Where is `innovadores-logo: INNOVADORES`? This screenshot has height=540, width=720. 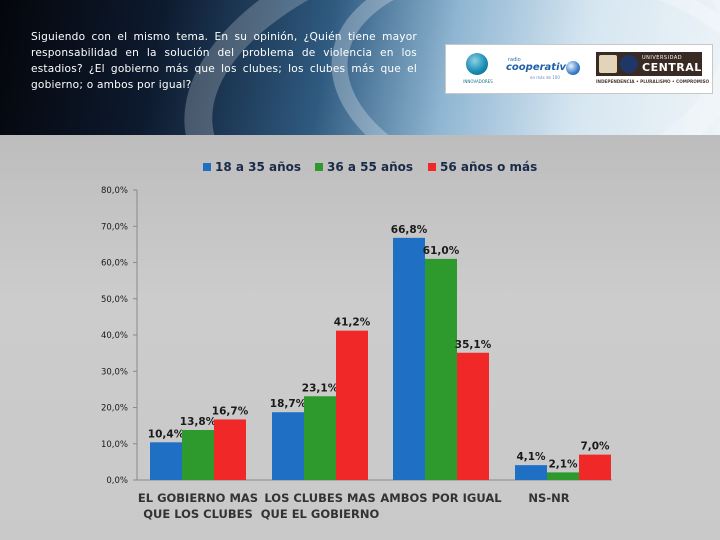 innovadores-logo: INNOVADORES is located at coordinates (477, 70).